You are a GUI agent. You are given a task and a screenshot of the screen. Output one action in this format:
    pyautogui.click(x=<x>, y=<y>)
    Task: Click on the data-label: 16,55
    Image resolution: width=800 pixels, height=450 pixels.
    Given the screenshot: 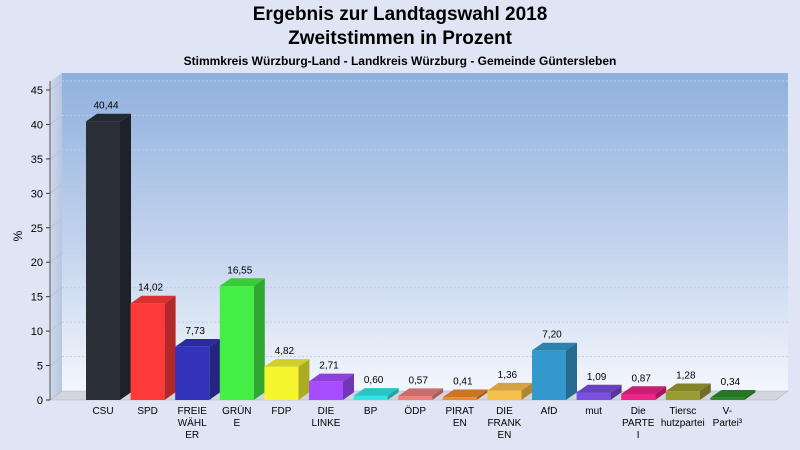 What is the action you would take?
    pyautogui.click(x=239, y=270)
    